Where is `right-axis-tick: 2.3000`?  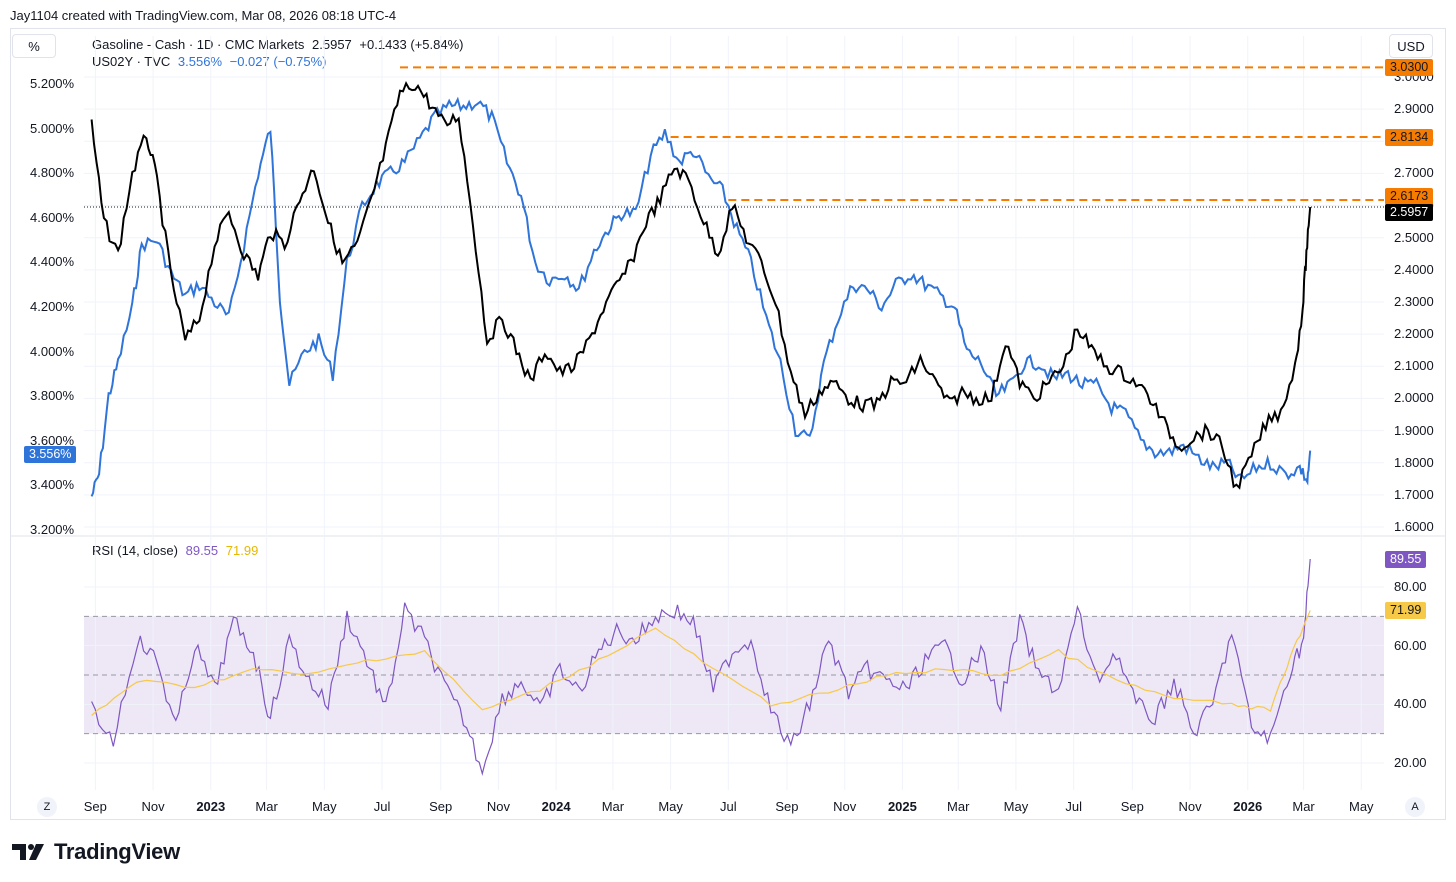 right-axis-tick: 2.3000 is located at coordinates (1414, 301).